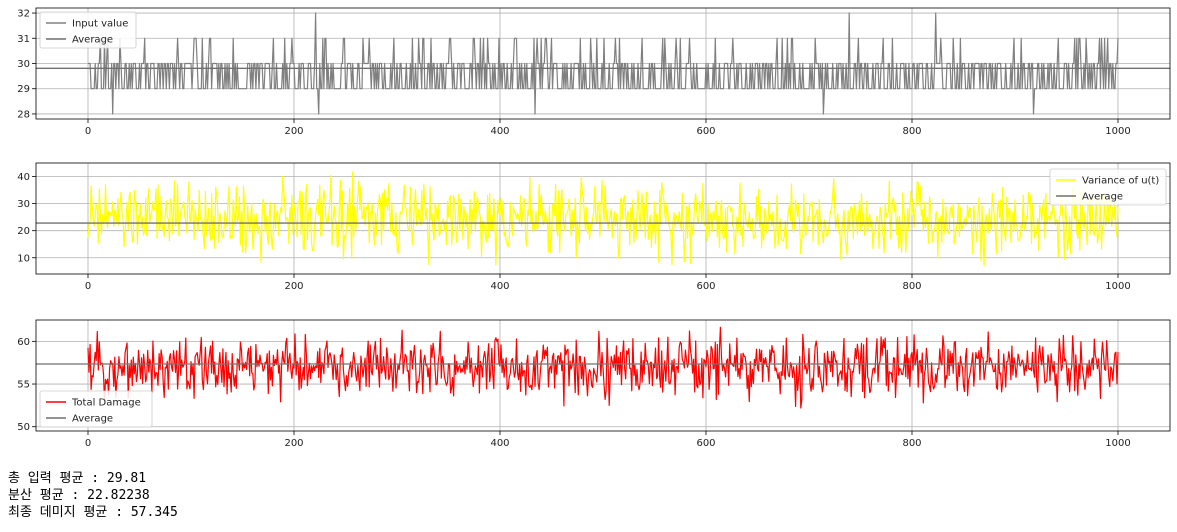 The width and height of the screenshot is (1177, 532). Describe the element at coordinates (23, 114) in the screenshot. I see `y-tick-label: 28` at that location.